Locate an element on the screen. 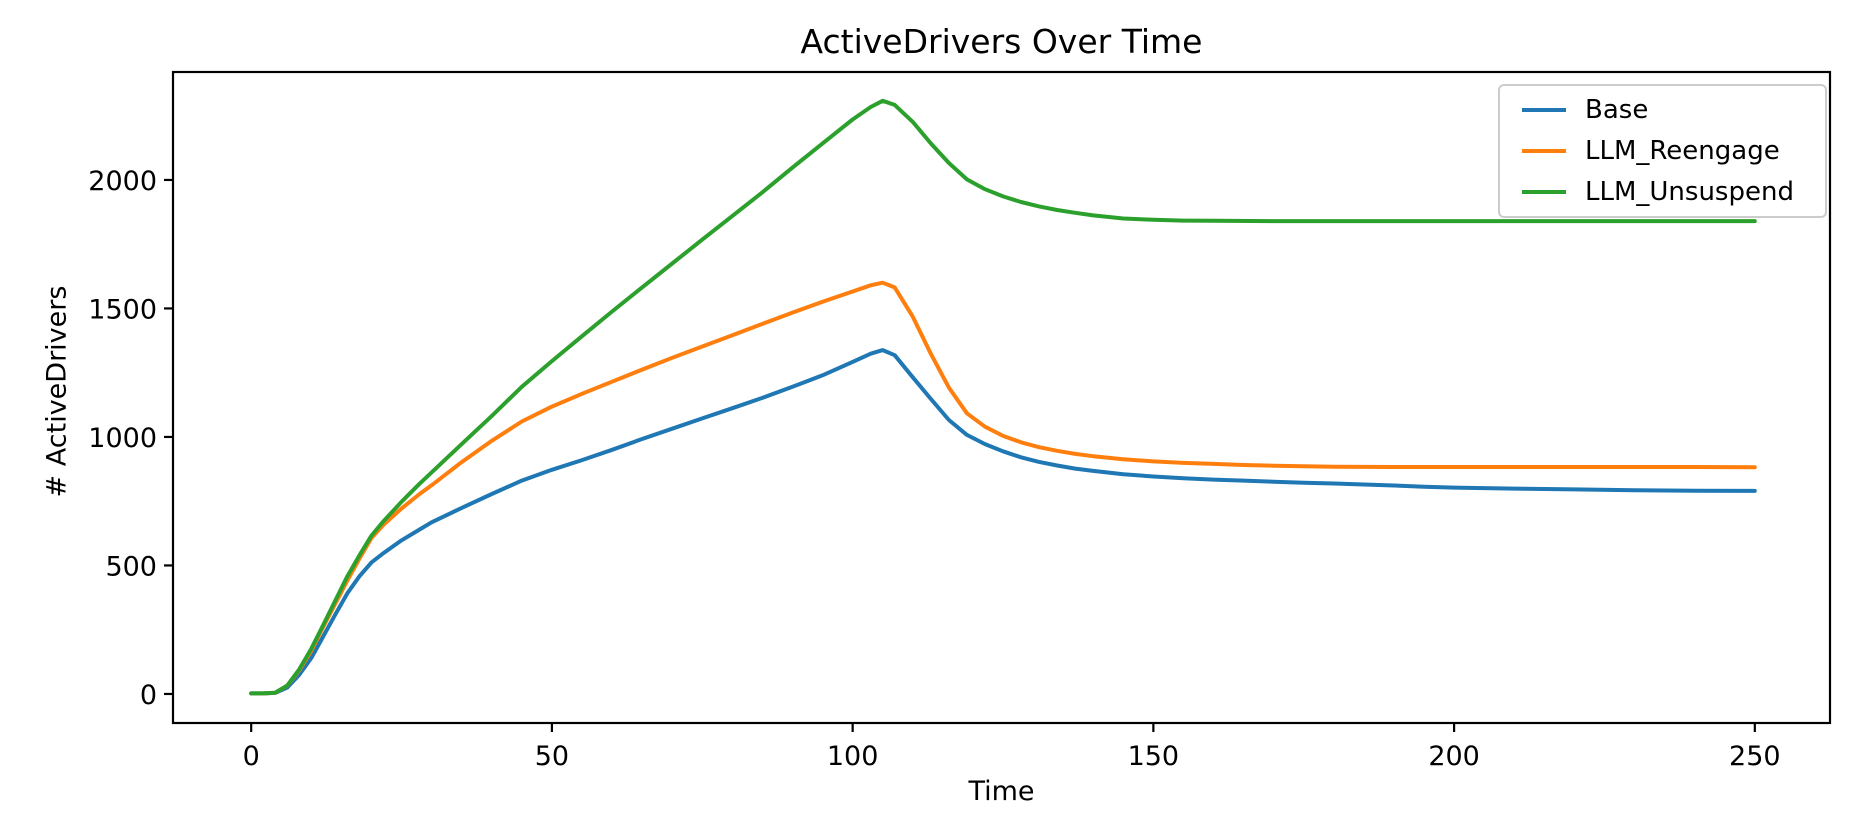 This screenshot has width=1870, height=836. legend-item-llm-unsuspend: LLM_Unsuspend is located at coordinates (1673, 192).